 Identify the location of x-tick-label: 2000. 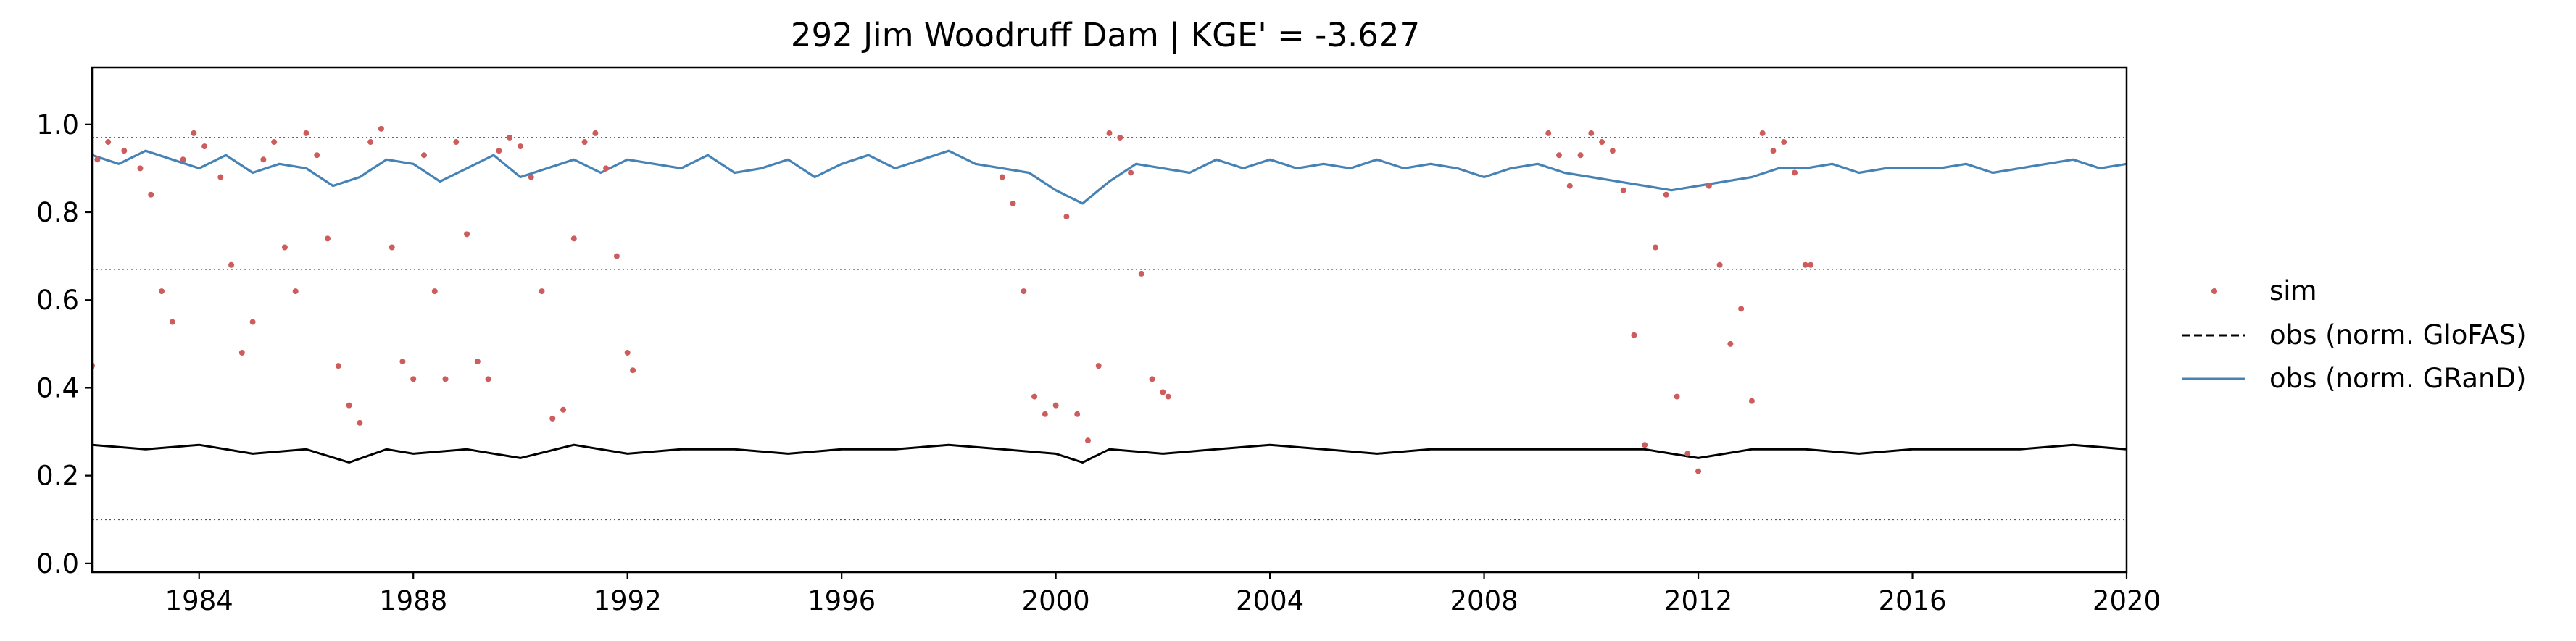
(1056, 600).